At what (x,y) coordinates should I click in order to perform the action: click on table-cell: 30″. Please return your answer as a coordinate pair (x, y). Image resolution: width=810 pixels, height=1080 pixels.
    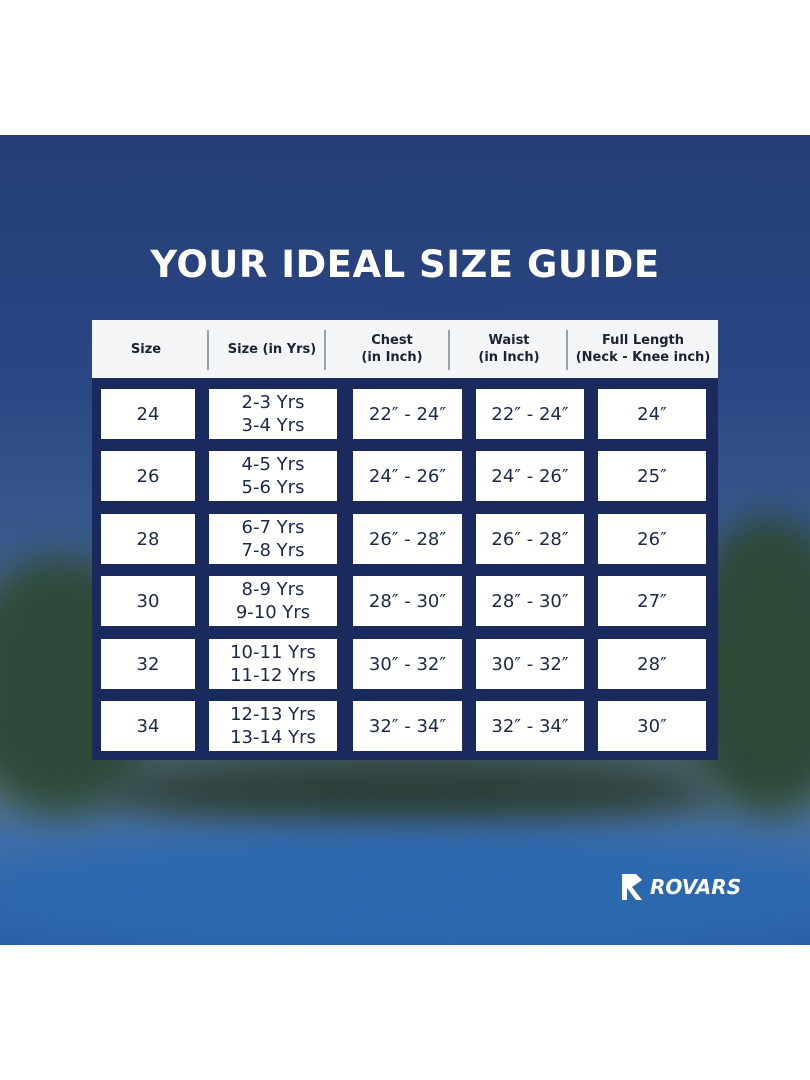
    Looking at the image, I should click on (652, 726).